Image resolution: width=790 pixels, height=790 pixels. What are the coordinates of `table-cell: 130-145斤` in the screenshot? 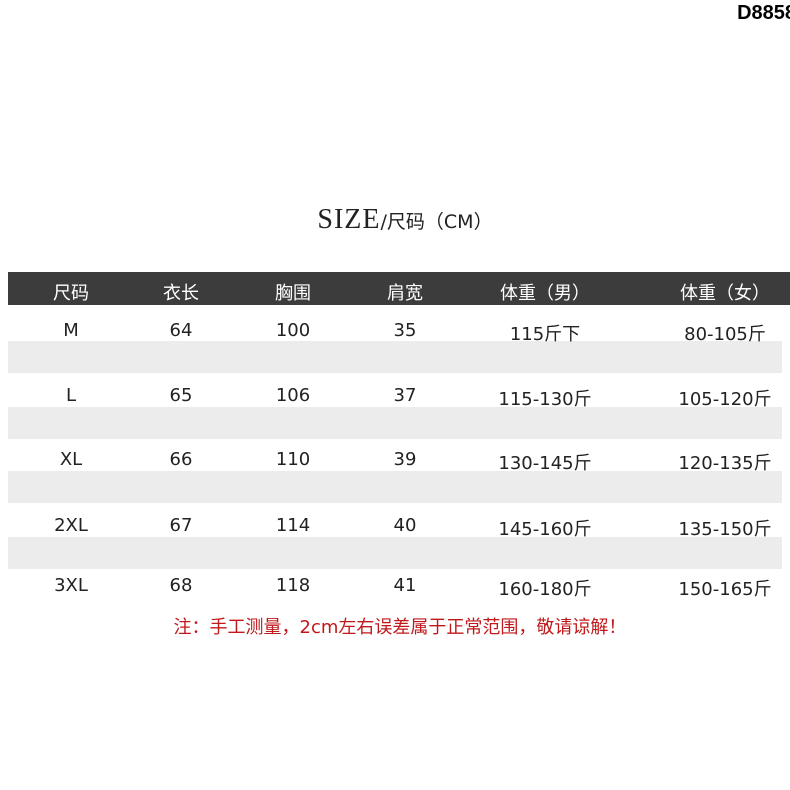 It's located at (545, 463).